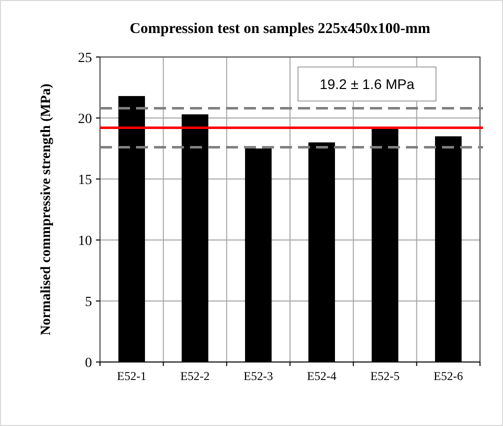 This screenshot has width=503, height=426. What do you see at coordinates (258, 376) in the screenshot?
I see `x-tick-label: E52-3` at bounding box center [258, 376].